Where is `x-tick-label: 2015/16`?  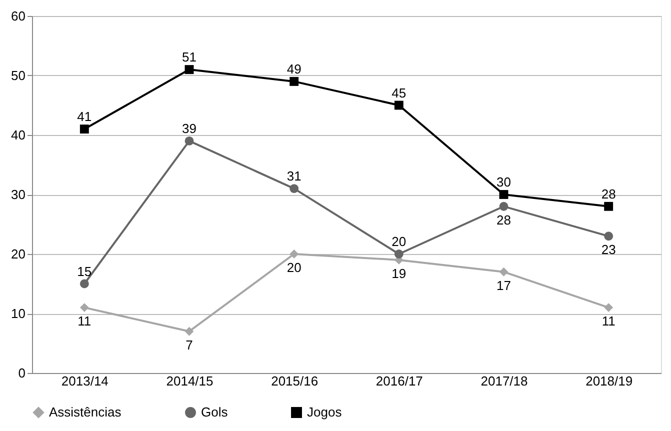
x-tick-label: 2015/16 is located at coordinates (294, 381).